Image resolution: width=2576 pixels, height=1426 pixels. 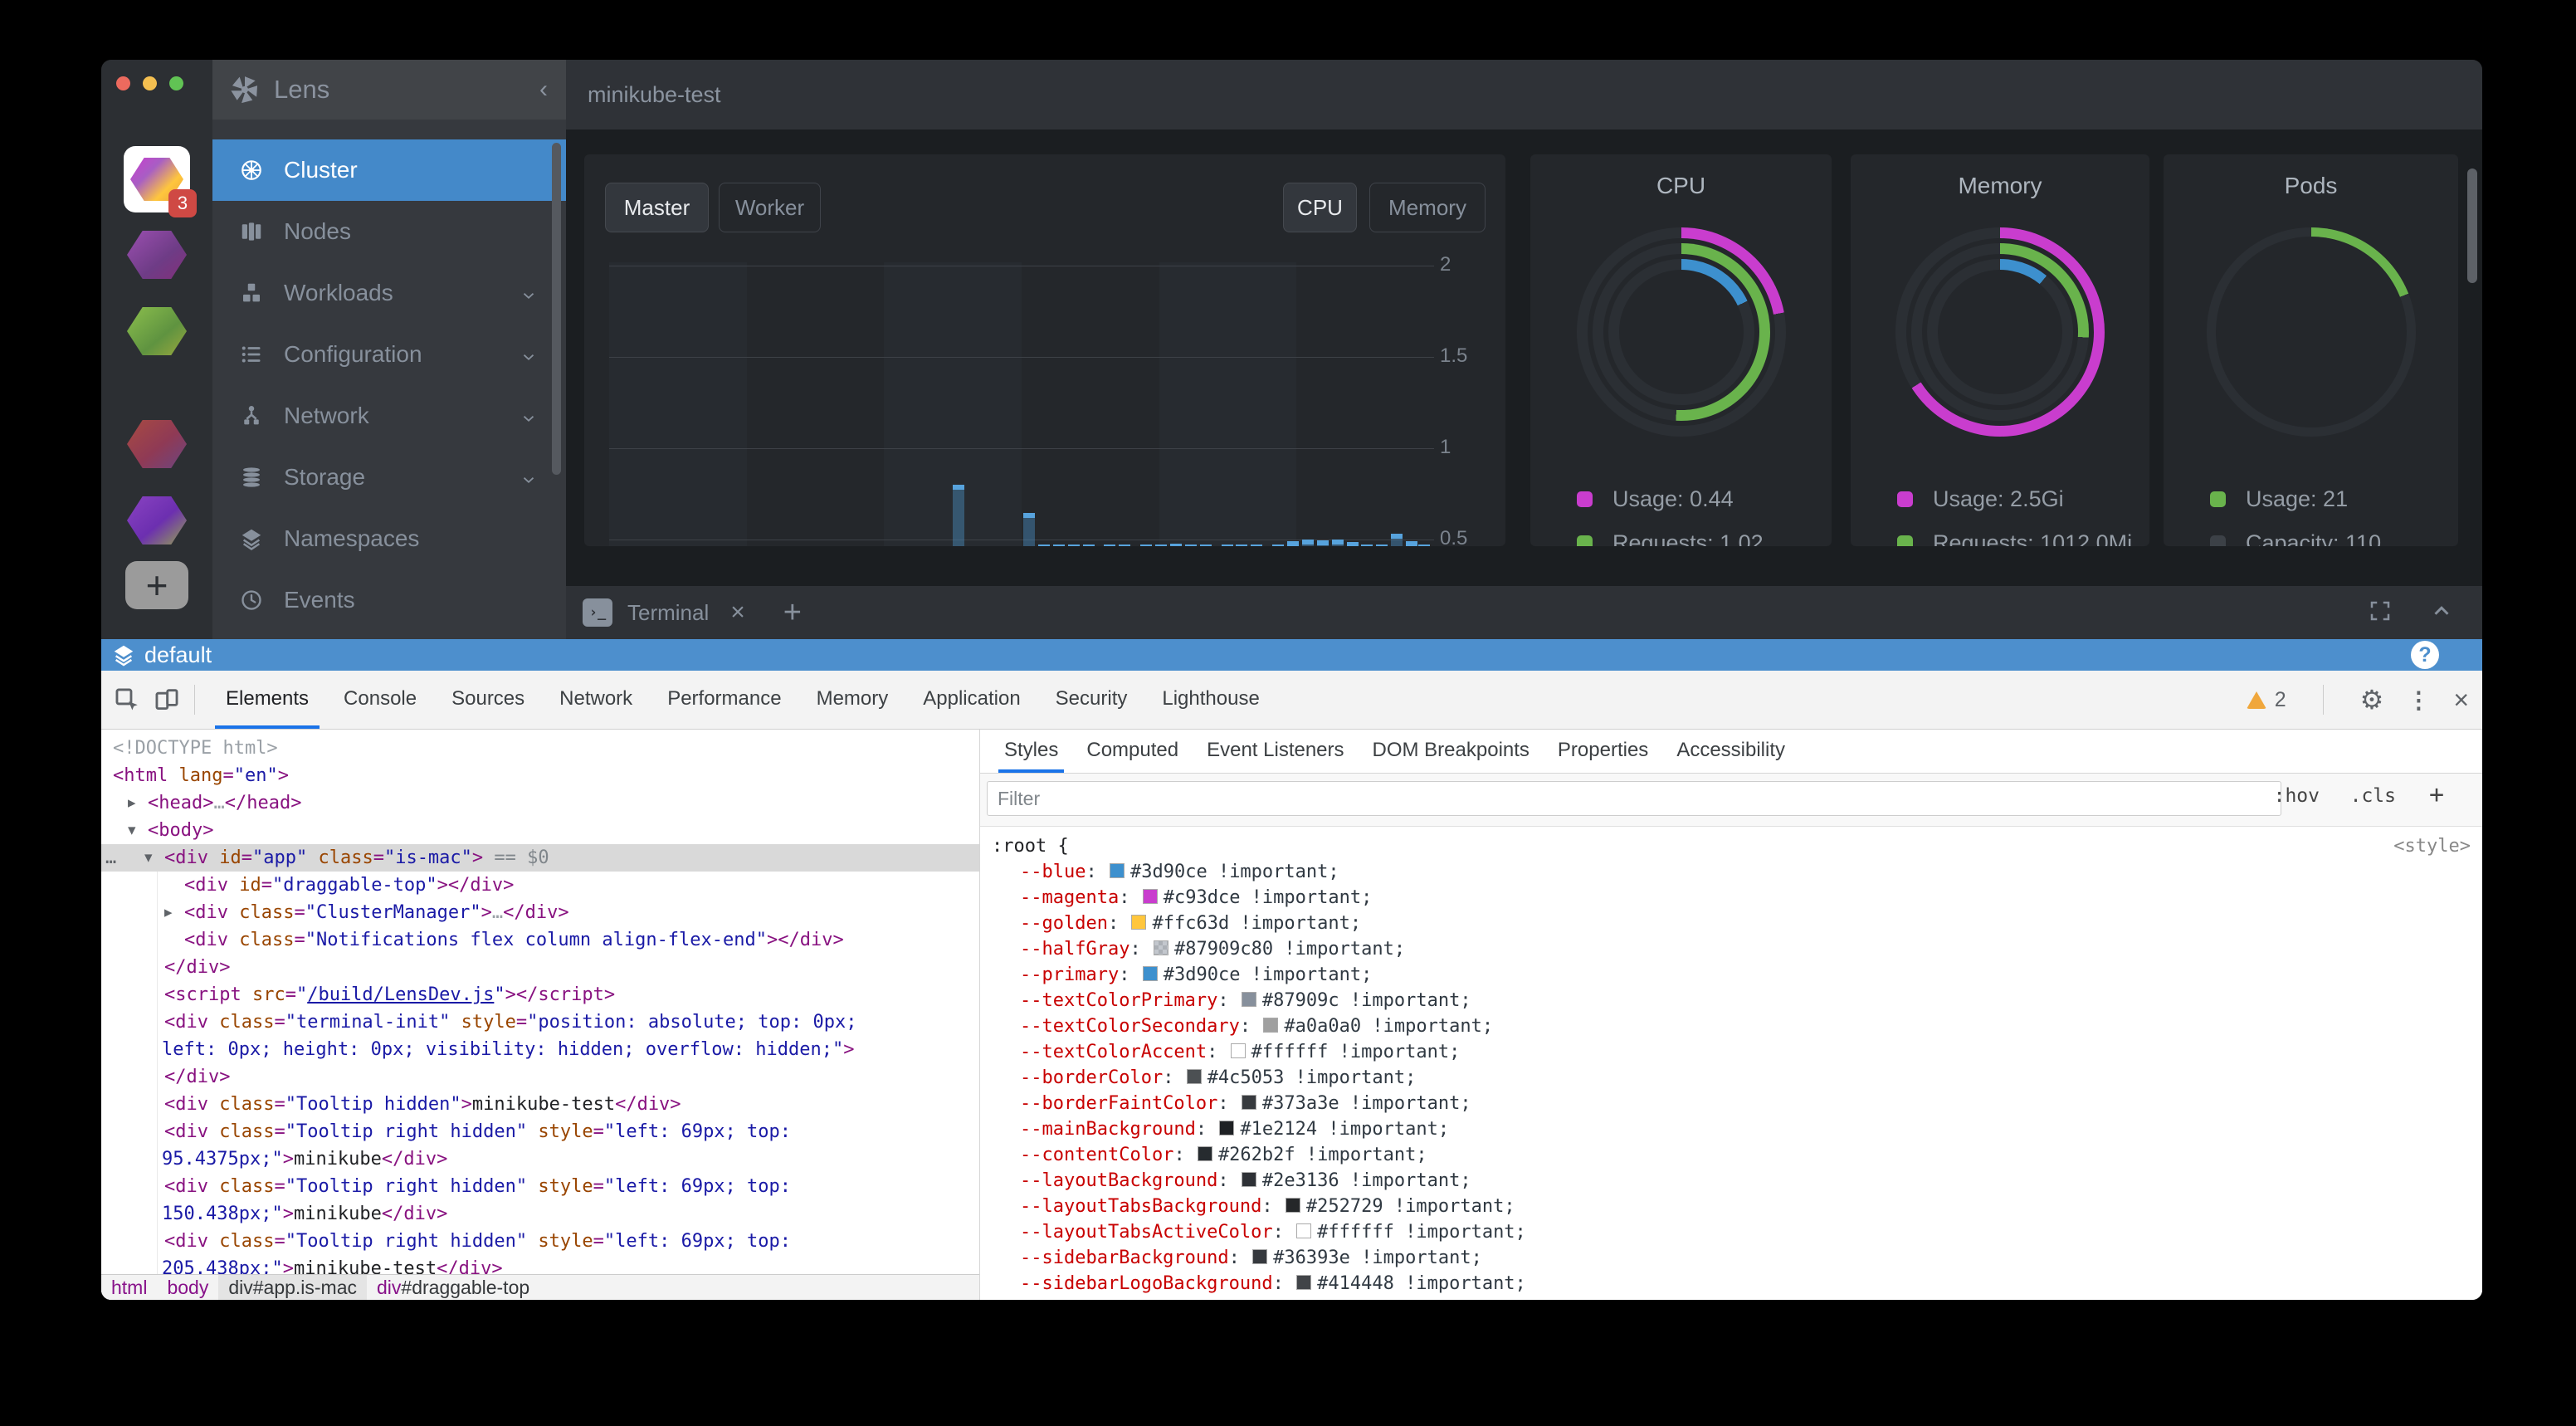 What do you see at coordinates (2372, 796) in the screenshot?
I see `element-classes-toggle: .cls` at bounding box center [2372, 796].